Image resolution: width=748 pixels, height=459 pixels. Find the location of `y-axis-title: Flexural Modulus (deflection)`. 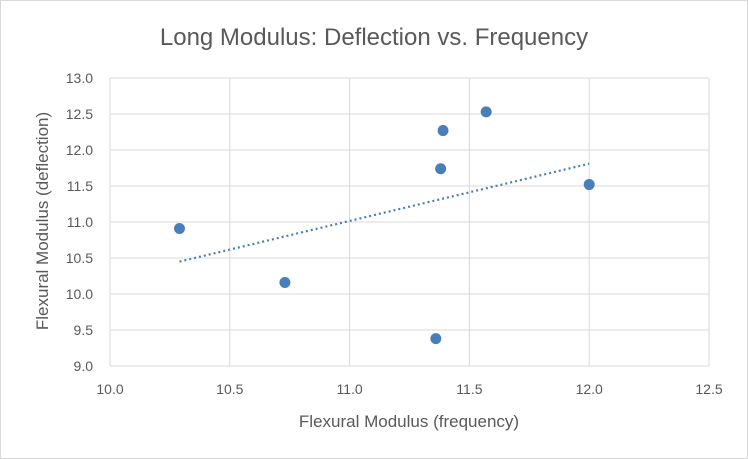

y-axis-title: Flexural Modulus (deflection) is located at coordinates (42, 221).